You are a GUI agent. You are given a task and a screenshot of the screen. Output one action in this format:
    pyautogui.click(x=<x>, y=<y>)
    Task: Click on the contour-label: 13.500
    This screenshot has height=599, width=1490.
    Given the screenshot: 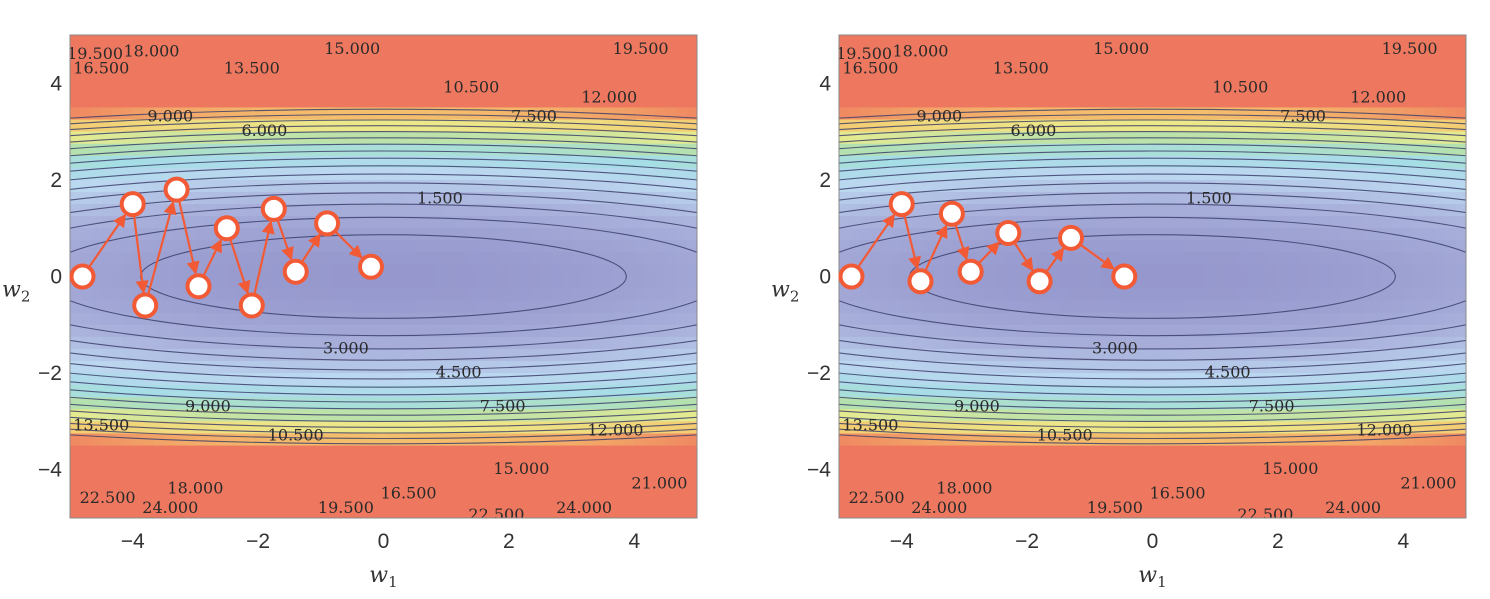 What is the action you would take?
    pyautogui.click(x=870, y=425)
    